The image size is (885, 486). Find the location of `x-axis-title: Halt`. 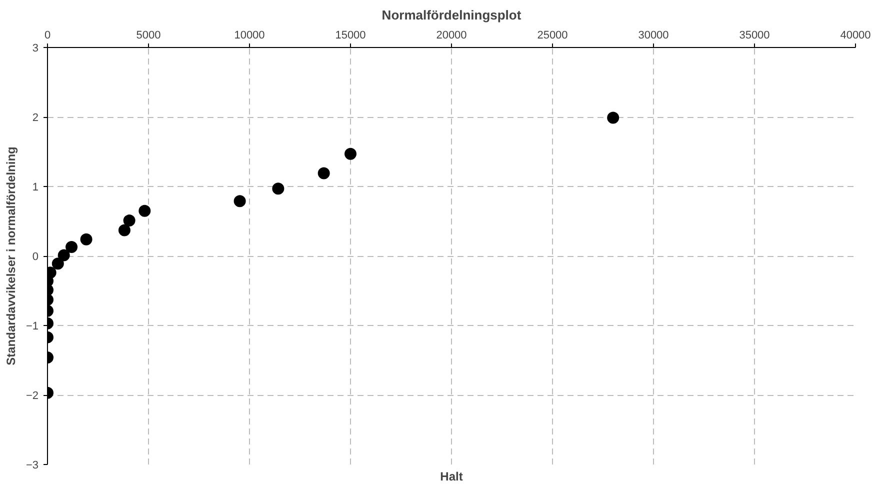

x-axis-title: Halt is located at coordinates (451, 477).